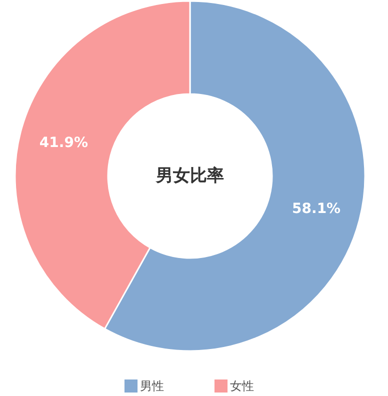 This screenshot has width=388, height=396. Describe the element at coordinates (63, 143) in the screenshot. I see `data-label: 41.9%` at that location.